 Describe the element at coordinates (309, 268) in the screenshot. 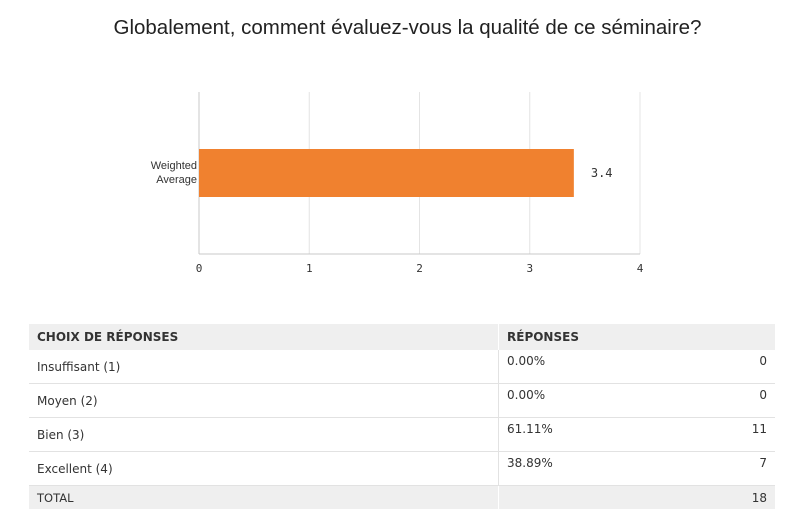

I see `x-tick-label: 1` at that location.